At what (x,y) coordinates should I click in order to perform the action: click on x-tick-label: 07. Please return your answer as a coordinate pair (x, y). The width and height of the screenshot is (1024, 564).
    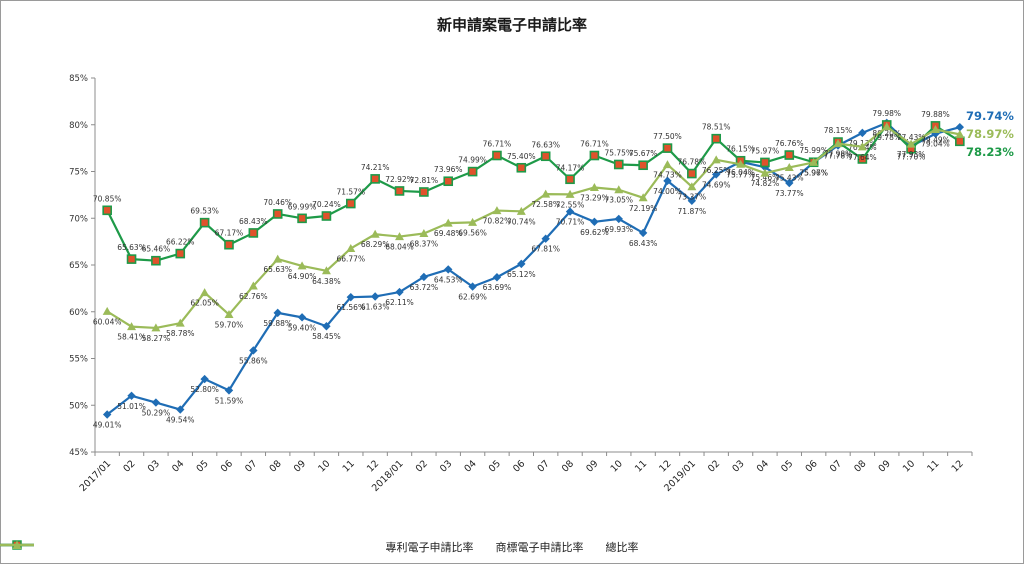
    Looking at the image, I should click on (251, 466).